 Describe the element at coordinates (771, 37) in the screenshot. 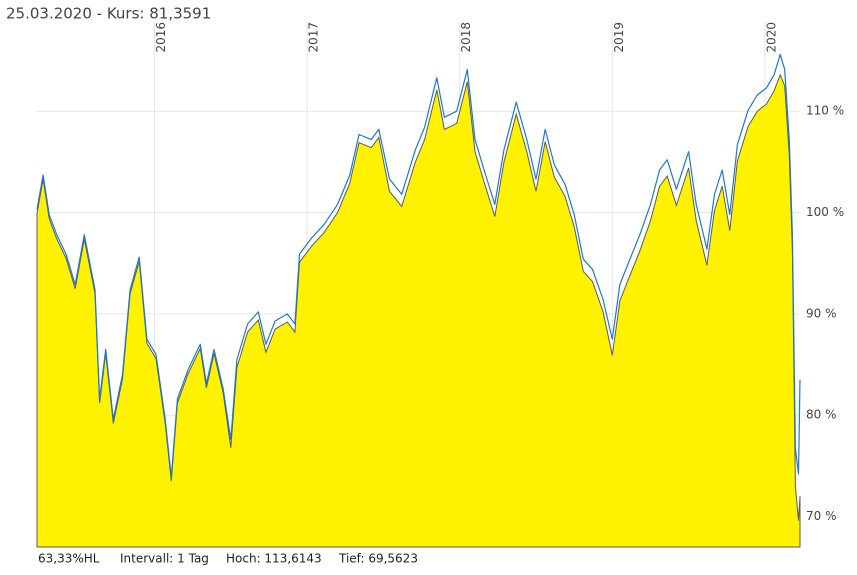

I see `x-tick-label: 2020` at that location.